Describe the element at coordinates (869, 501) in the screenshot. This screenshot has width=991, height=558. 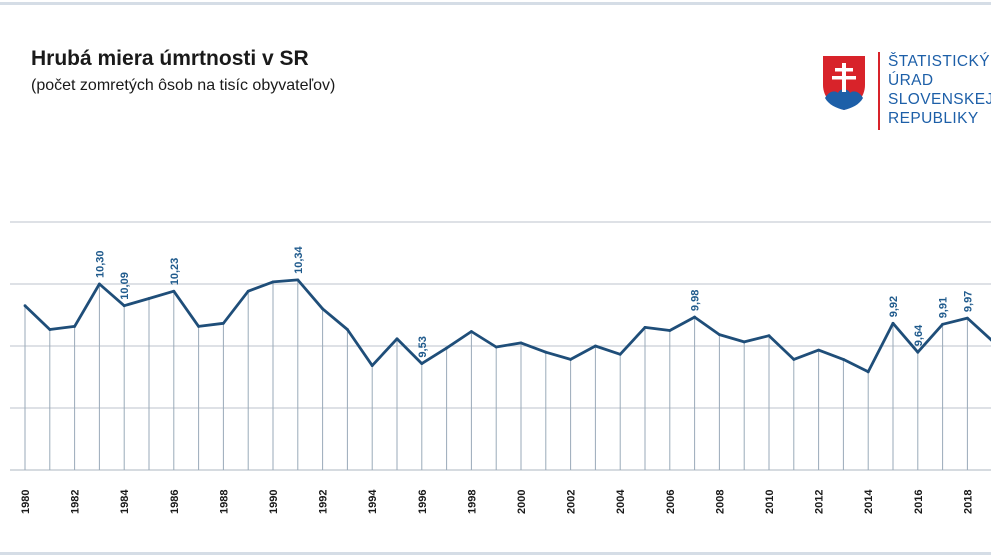
I see `x-tick-label: 2014` at that location.